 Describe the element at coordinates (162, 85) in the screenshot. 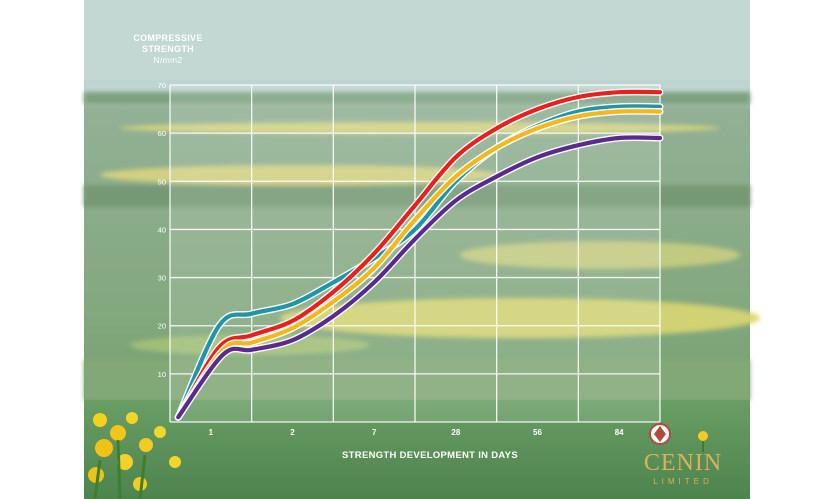

I see `y-tick-label: 70` at that location.